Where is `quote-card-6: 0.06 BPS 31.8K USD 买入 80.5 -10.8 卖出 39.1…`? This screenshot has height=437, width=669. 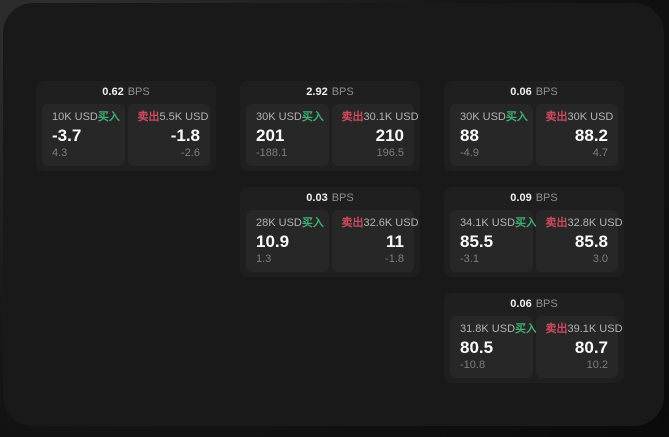
quote-card-6: 0.06 BPS 31.8K USD 买入 80.5 -10.8 卖出 39.1… is located at coordinates (534, 338).